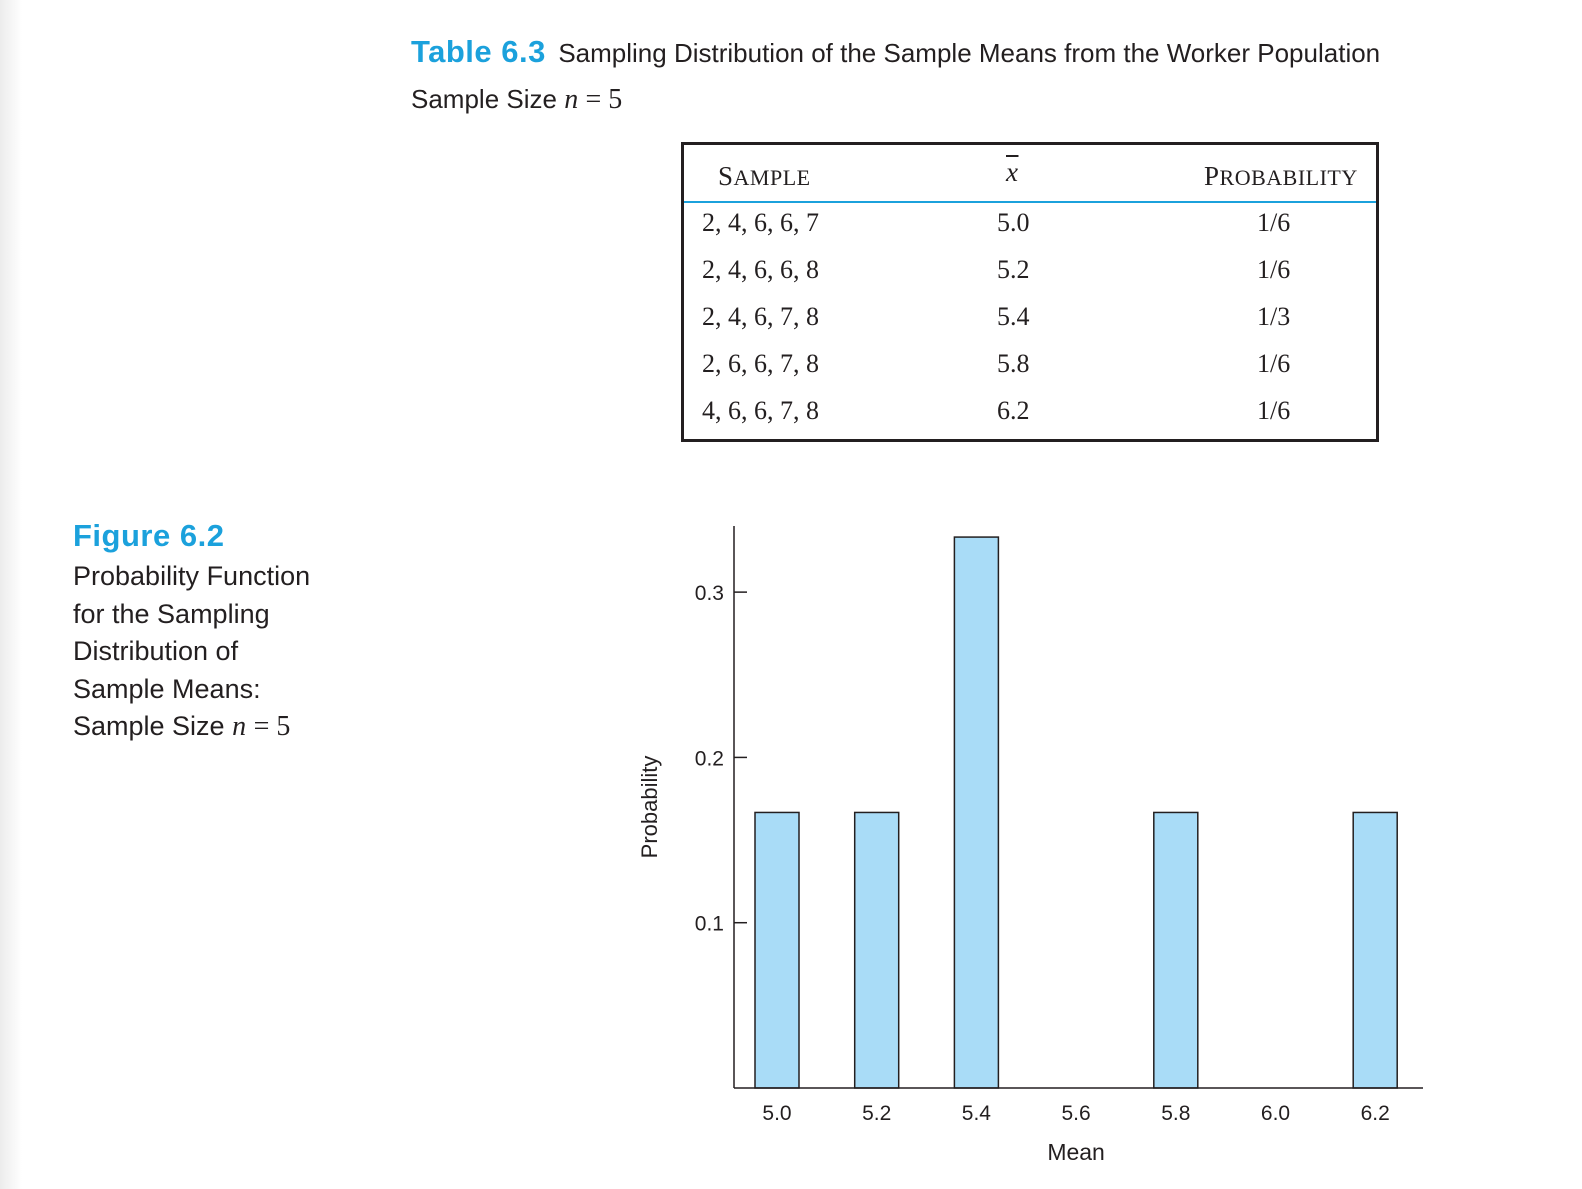 The image size is (1582, 1189). What do you see at coordinates (760, 363) in the screenshot?
I see `table-cell-sample: 2, 6, 6, 7, 8` at bounding box center [760, 363].